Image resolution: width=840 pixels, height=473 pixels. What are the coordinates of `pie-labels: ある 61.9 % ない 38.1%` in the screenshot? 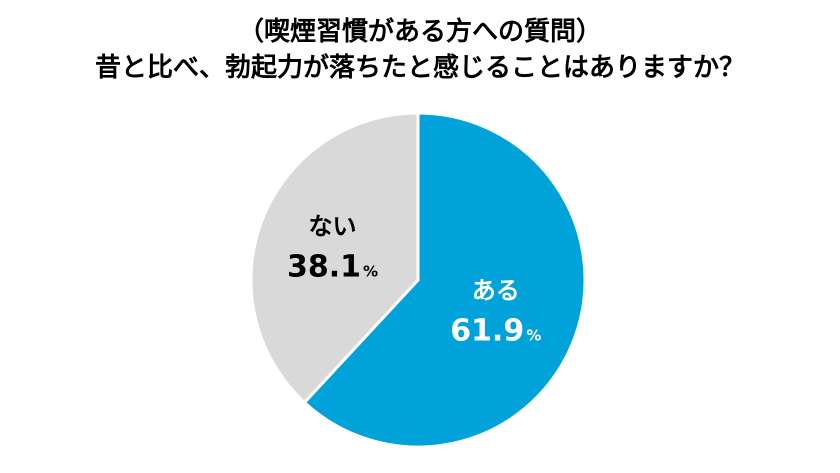 It's located at (414, 280).